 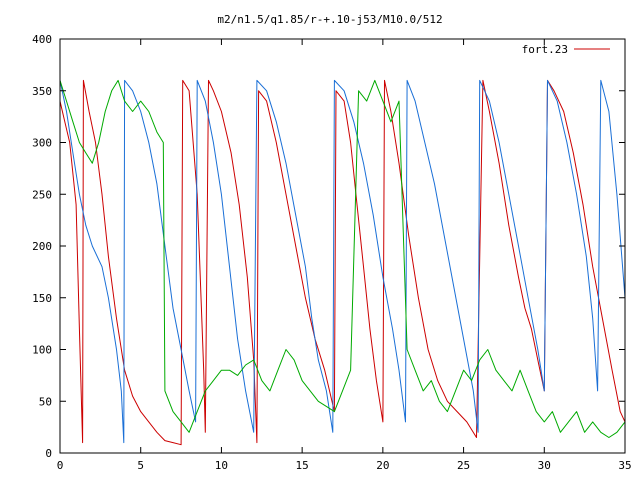 What do you see at coordinates (545, 49) in the screenshot?
I see `legend-label: fort.23` at bounding box center [545, 49].